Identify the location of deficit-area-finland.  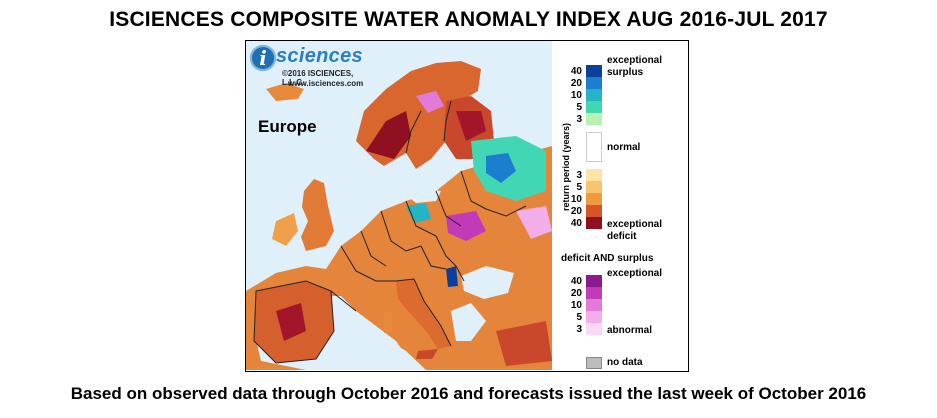
(471, 126).